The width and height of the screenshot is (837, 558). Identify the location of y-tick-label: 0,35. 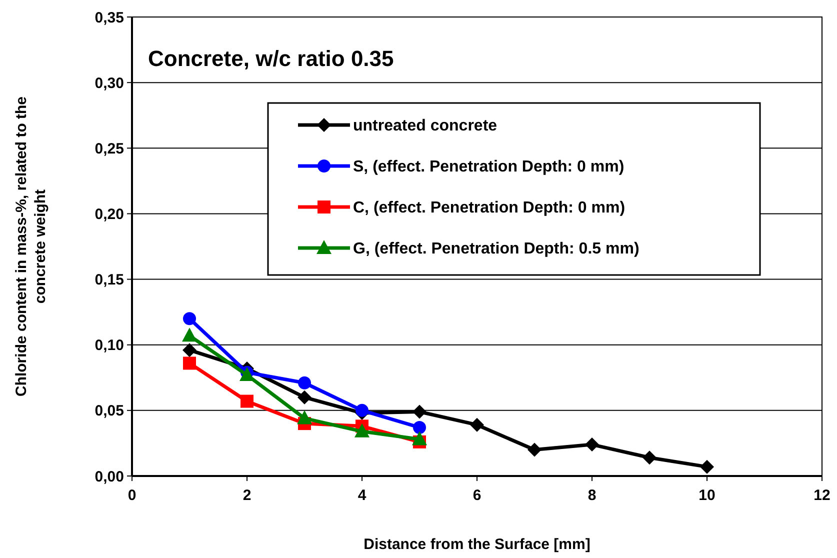
(109, 17).